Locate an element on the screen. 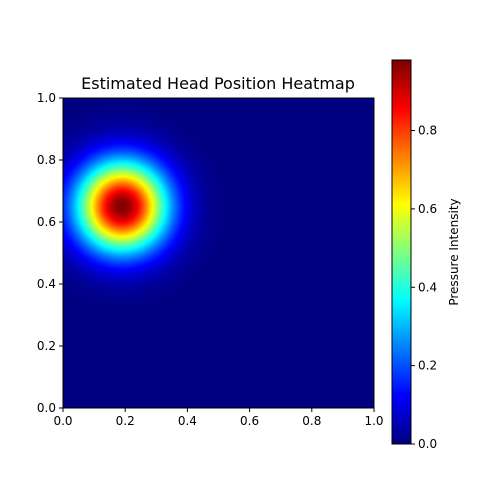 This screenshot has width=500, height=500. colorbar-axis: 0.0 0.2 0.4 0.6 0.8 is located at coordinates (424, 287).